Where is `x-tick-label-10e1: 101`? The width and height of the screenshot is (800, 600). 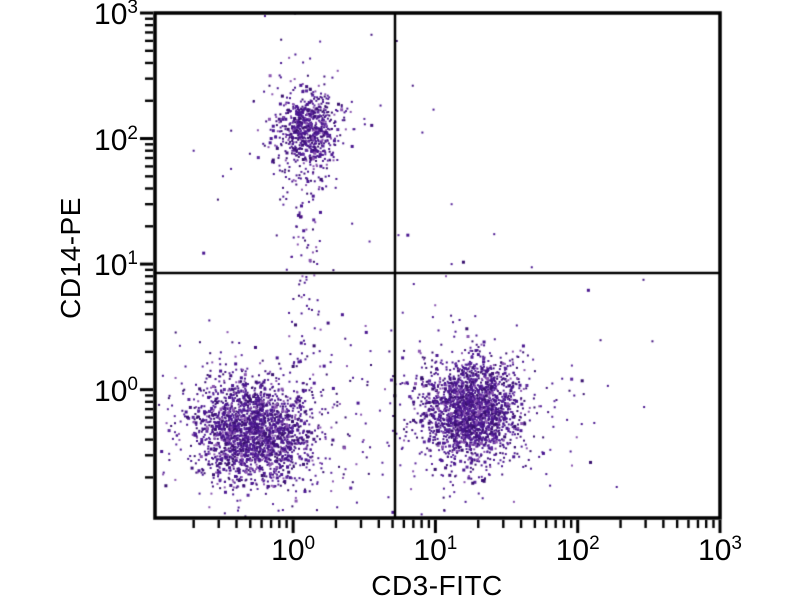
x-tick-label-10e1: 101 is located at coordinates (435, 550).